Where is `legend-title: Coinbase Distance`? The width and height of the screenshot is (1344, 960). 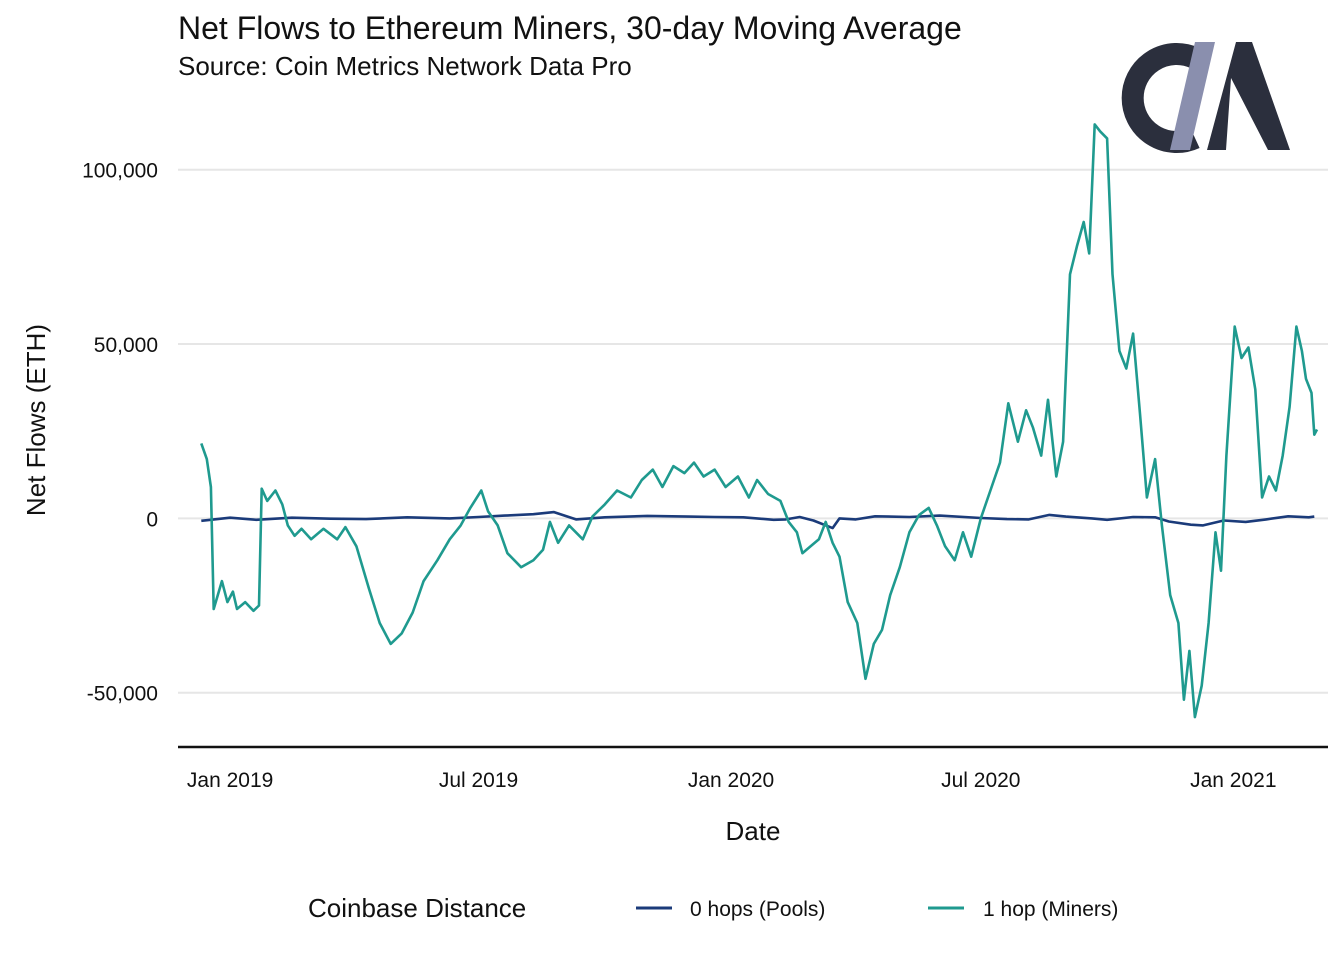
legend-title: Coinbase Distance is located at coordinates (417, 908).